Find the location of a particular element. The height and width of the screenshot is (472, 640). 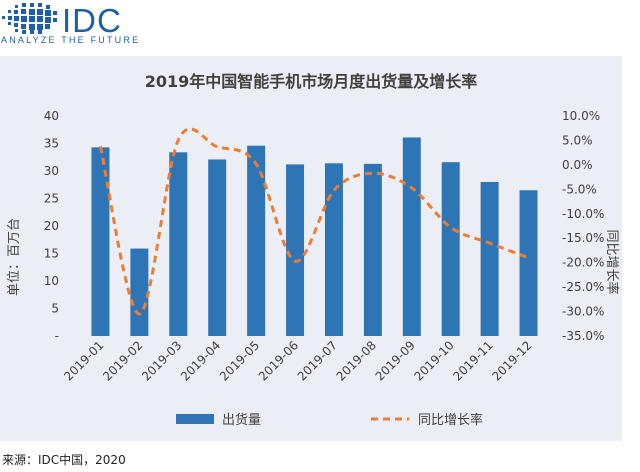

legend-label-bar: 出货量 is located at coordinates (241, 420).